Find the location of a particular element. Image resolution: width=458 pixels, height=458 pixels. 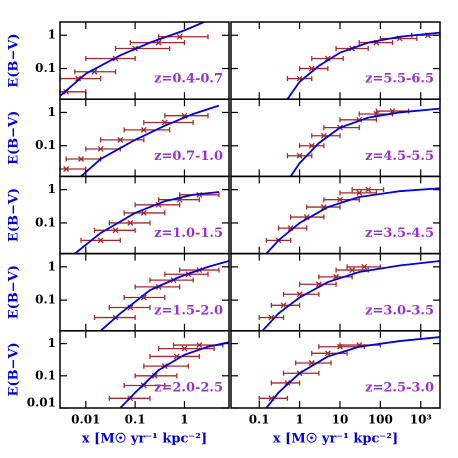

panel-label: z=3.0-3.5 is located at coordinates (399, 310).